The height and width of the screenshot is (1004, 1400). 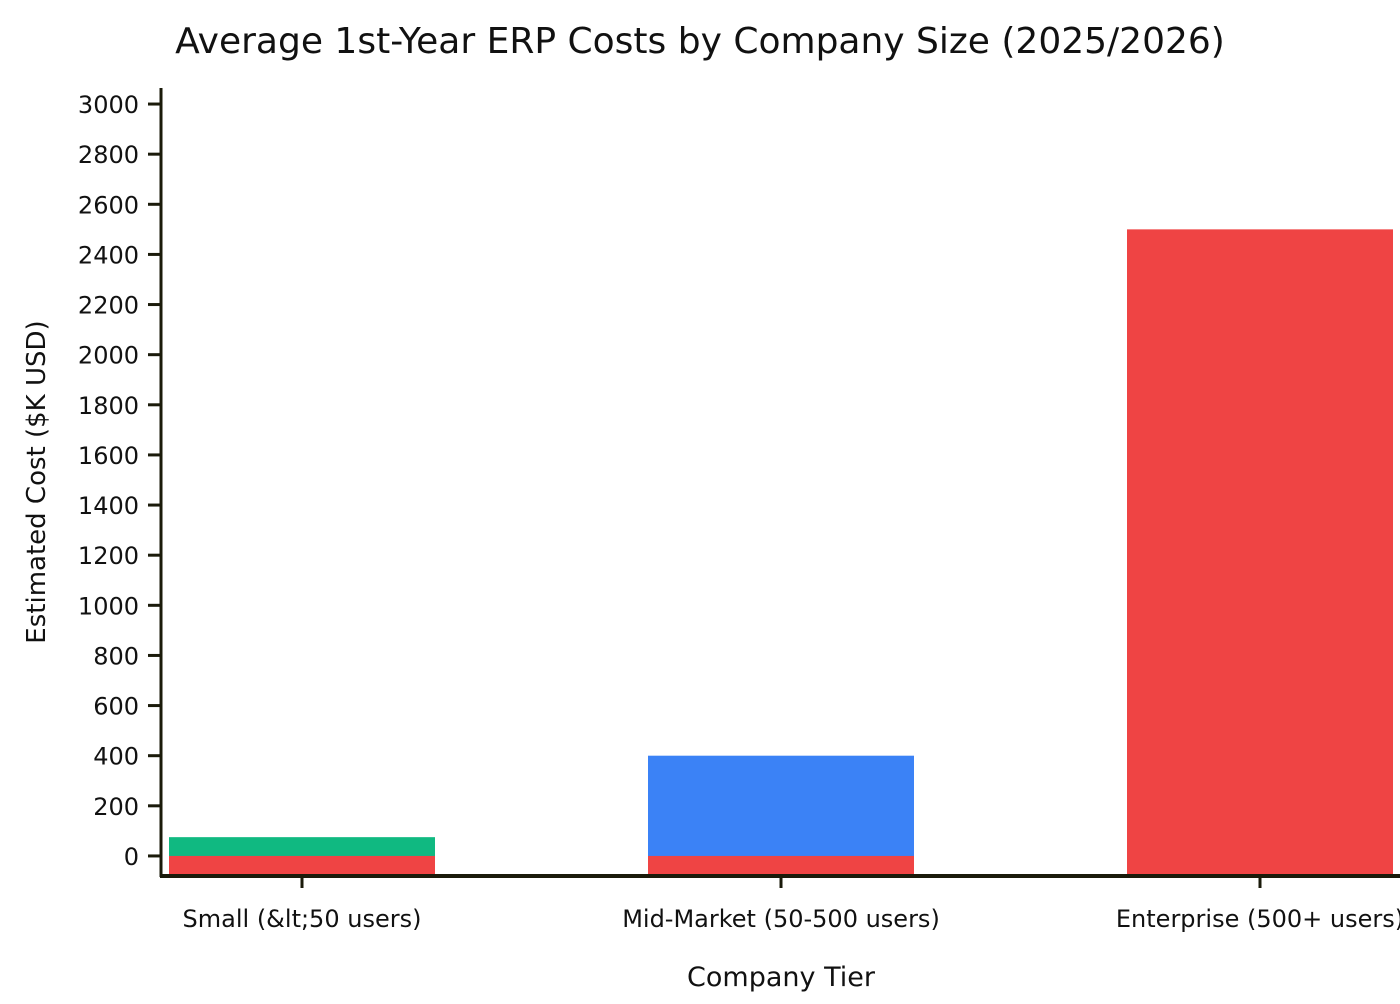 What do you see at coordinates (37, 481) in the screenshot?
I see `y-axis-label: Estimated Cost ($K USD)` at bounding box center [37, 481].